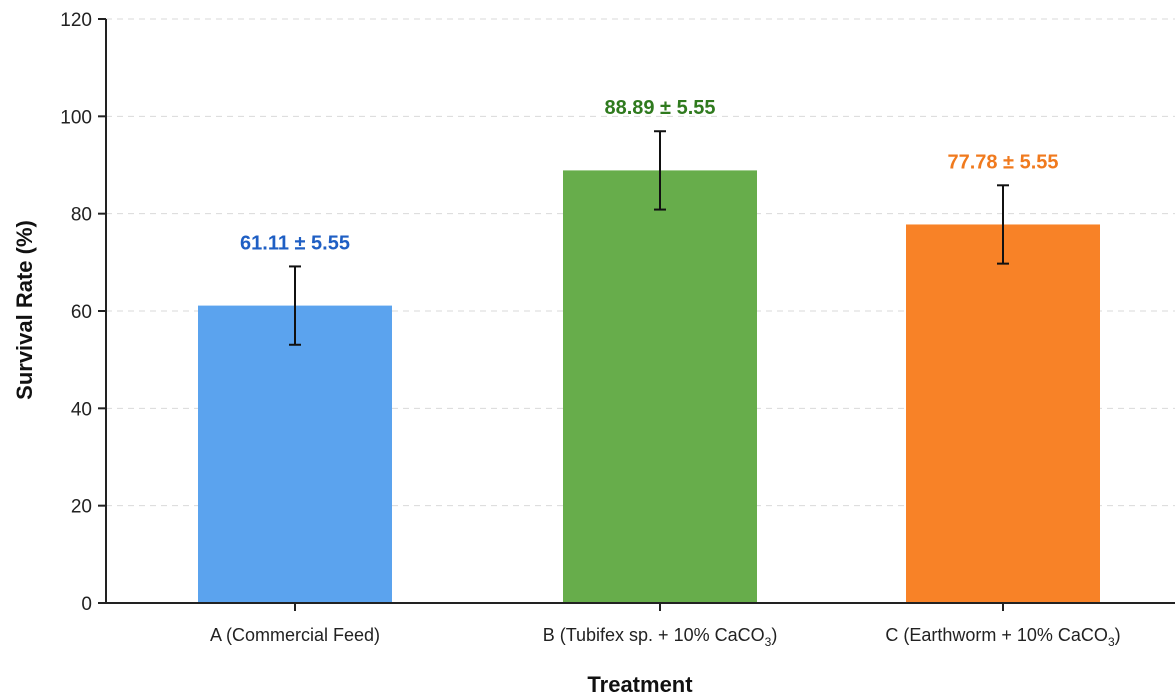 The width and height of the screenshot is (1175, 697). Describe the element at coordinates (24, 310) in the screenshot. I see `y-axis-title: Survival Rate (%)` at that location.